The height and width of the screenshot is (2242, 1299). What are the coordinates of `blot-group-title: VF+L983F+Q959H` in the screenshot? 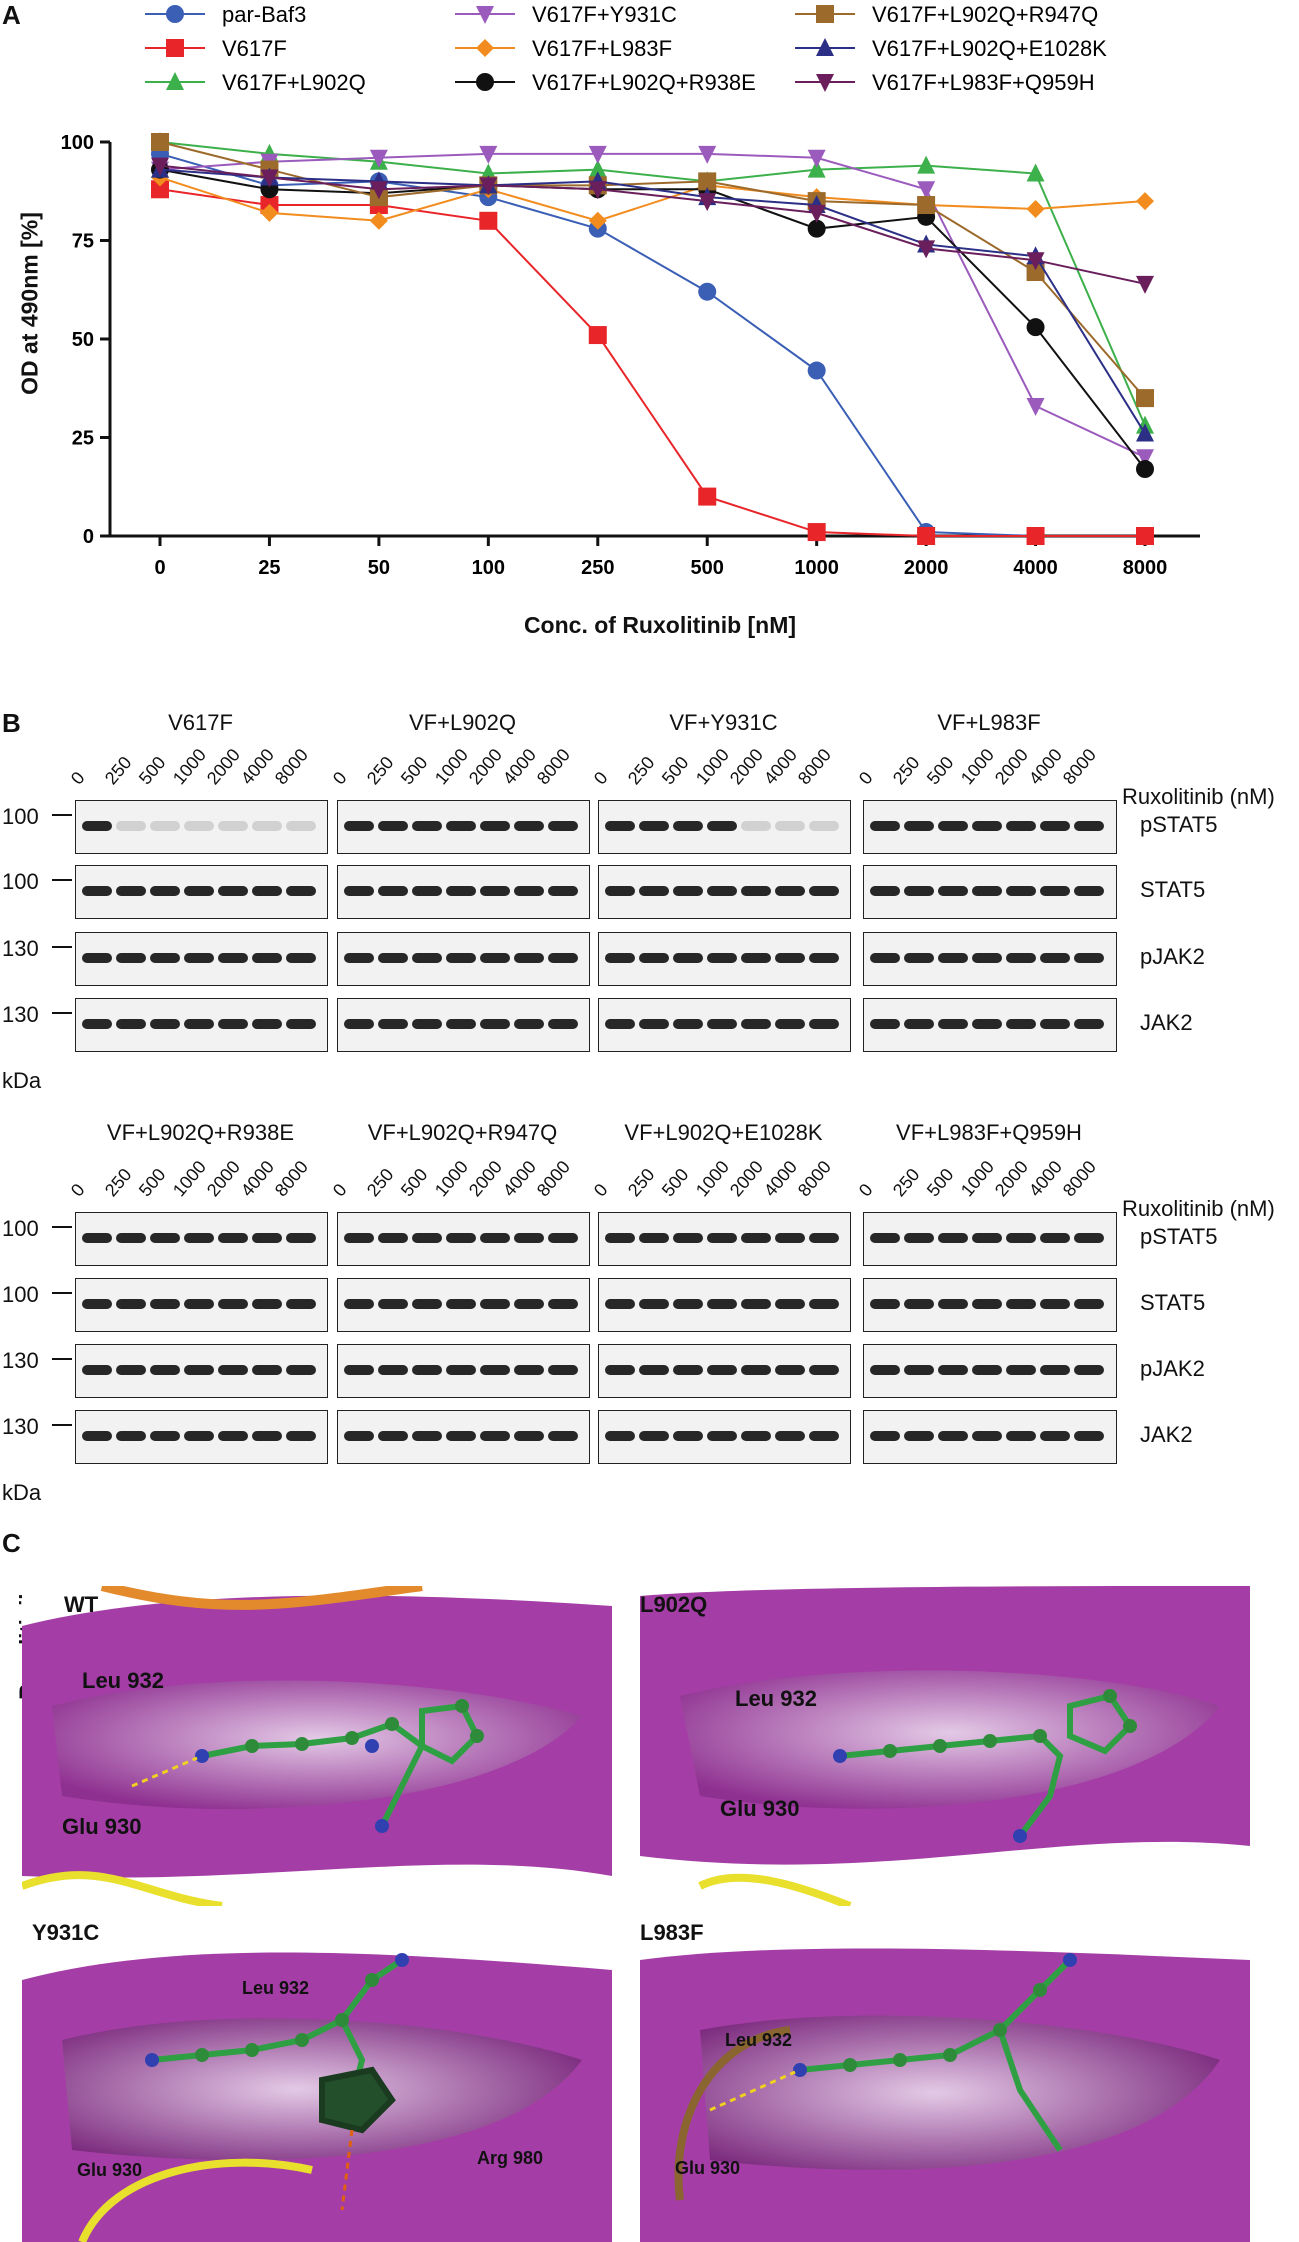 It's located at (989, 1132).